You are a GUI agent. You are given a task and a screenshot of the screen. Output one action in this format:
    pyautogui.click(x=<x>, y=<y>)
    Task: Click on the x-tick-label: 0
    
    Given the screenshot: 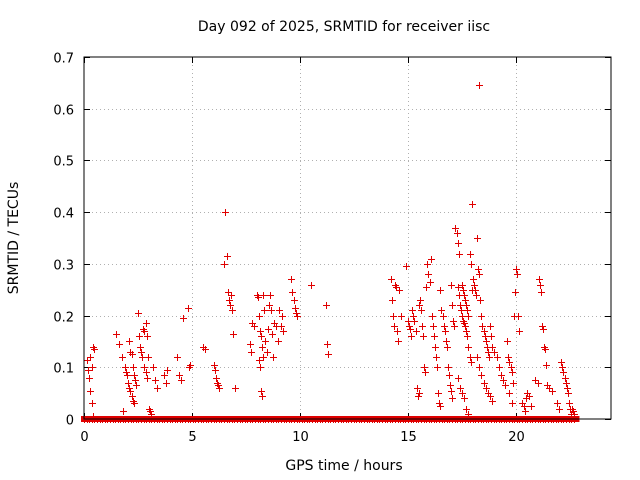 What is the action you would take?
    pyautogui.click(x=84, y=437)
    